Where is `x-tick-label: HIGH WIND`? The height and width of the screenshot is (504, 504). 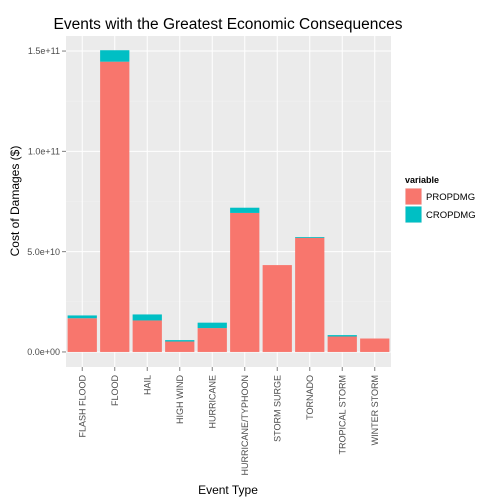
x-tick-label: HIGH WIND is located at coordinates (180, 399).